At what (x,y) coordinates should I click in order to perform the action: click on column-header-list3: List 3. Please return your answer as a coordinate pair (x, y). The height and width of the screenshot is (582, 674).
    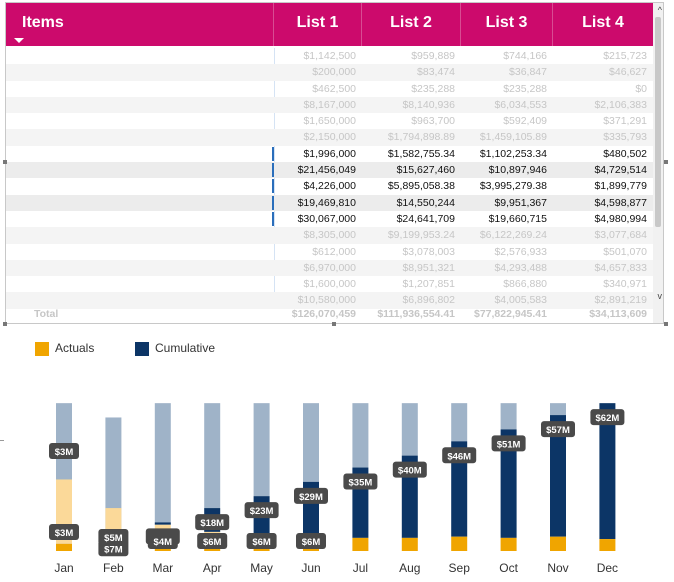
    Looking at the image, I should click on (507, 24).